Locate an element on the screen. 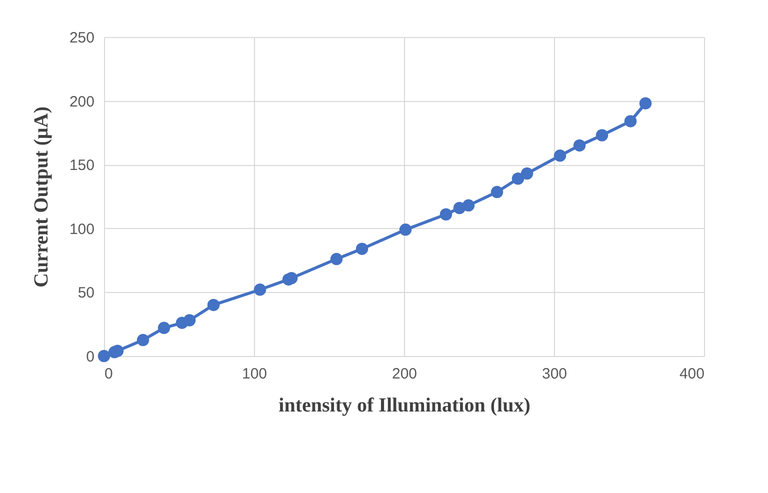 The image size is (768, 493). y-tick-label: 0 is located at coordinates (90, 357).